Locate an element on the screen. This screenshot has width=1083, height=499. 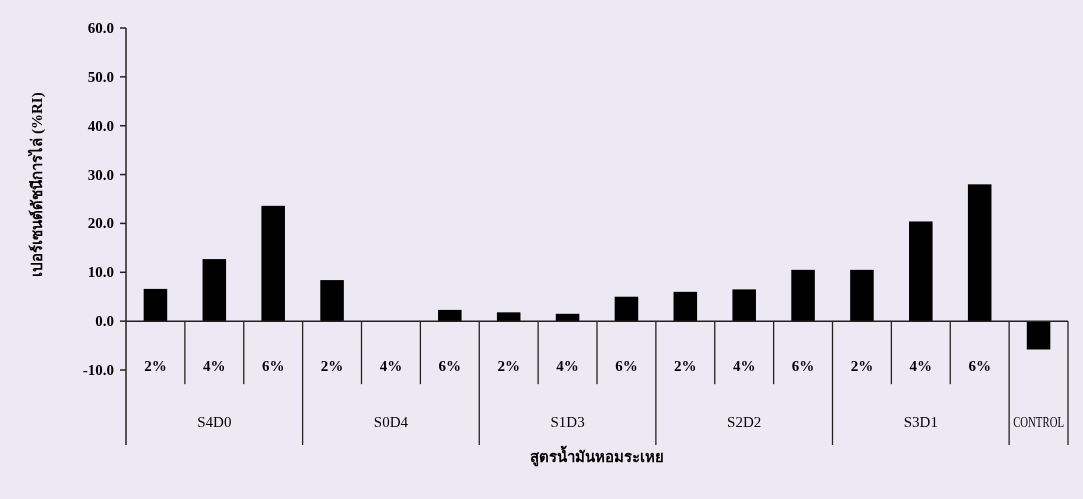
y-tick-label: 20.0 is located at coordinates (100, 223).